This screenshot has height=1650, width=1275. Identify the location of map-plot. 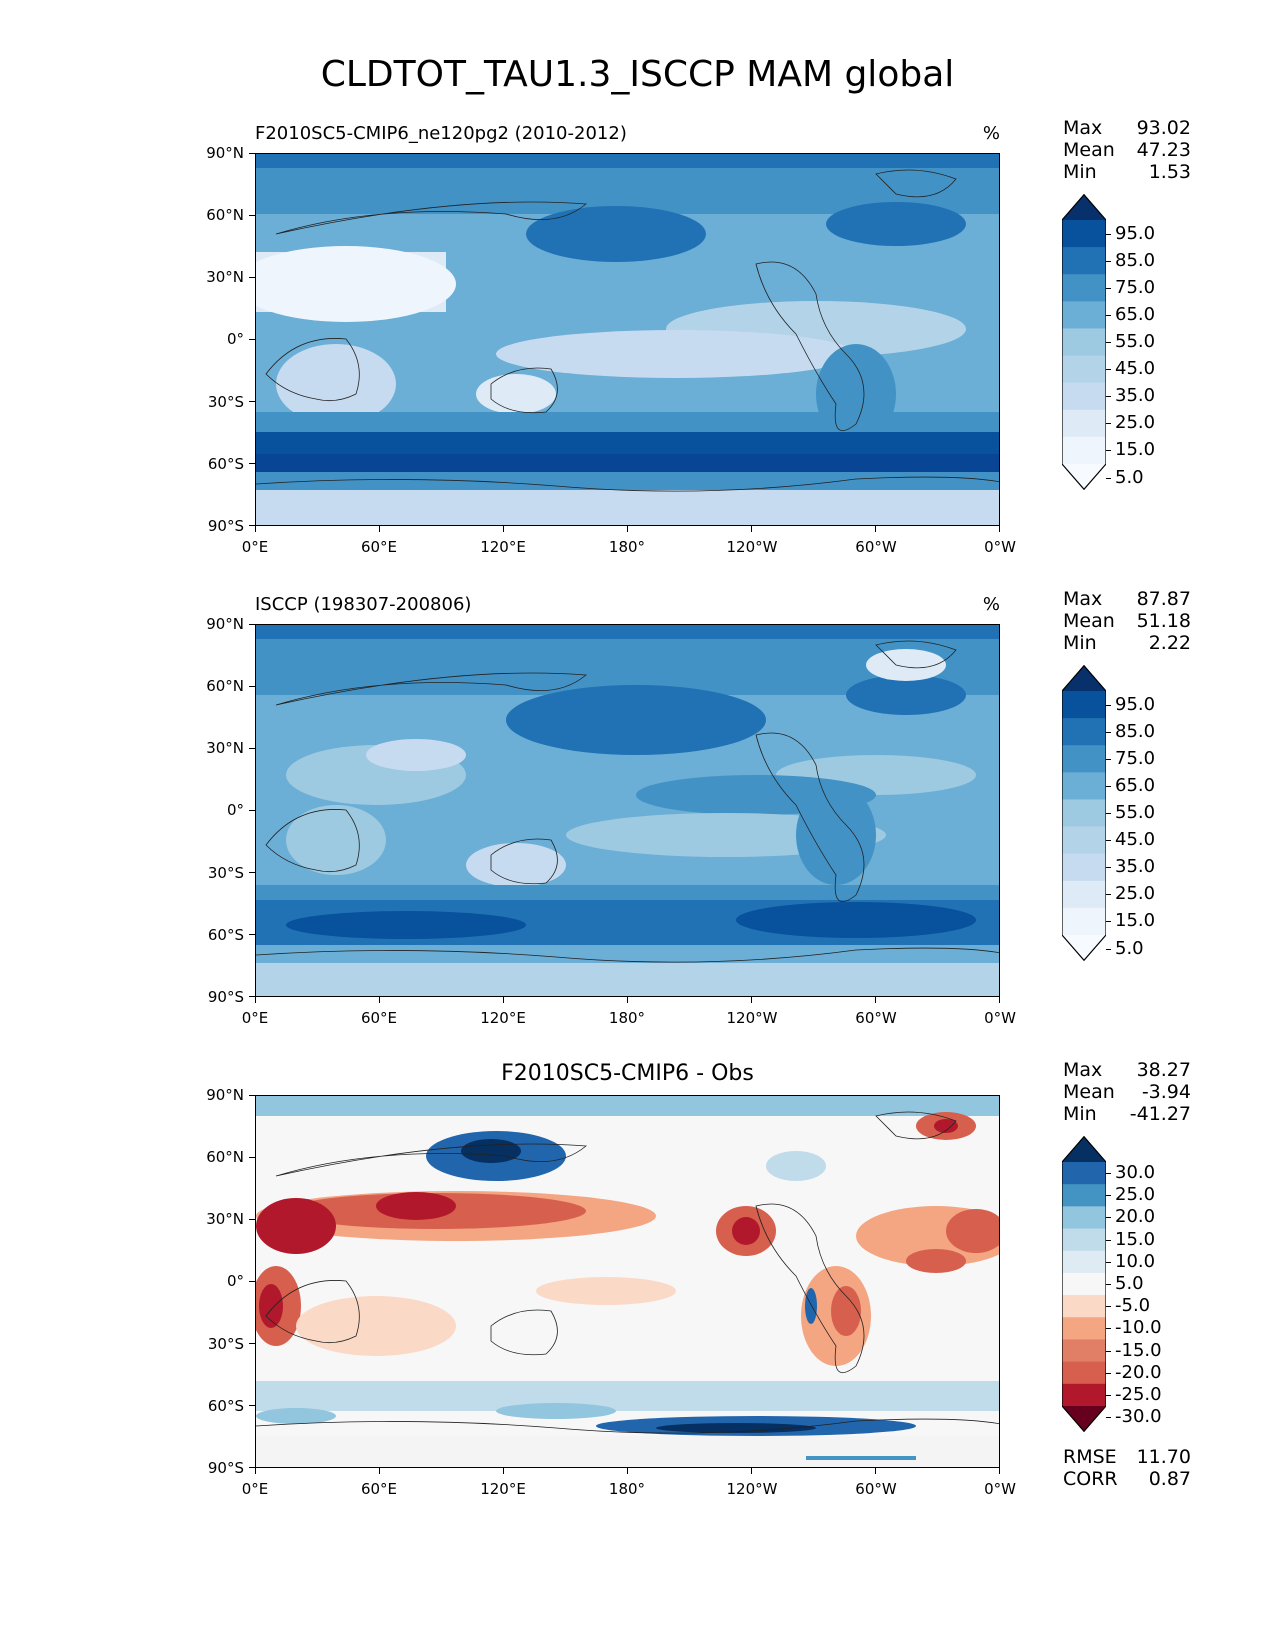
(627, 339).